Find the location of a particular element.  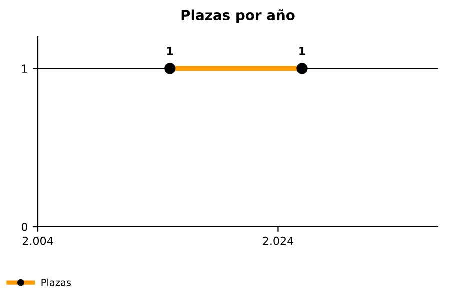

y-tick-label: 0 is located at coordinates (25, 227).